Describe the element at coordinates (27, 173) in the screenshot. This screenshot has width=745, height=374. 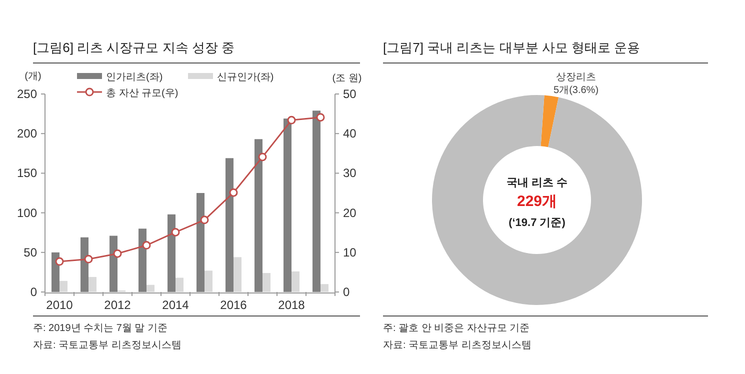
I see `y-tick-label: 150` at that location.